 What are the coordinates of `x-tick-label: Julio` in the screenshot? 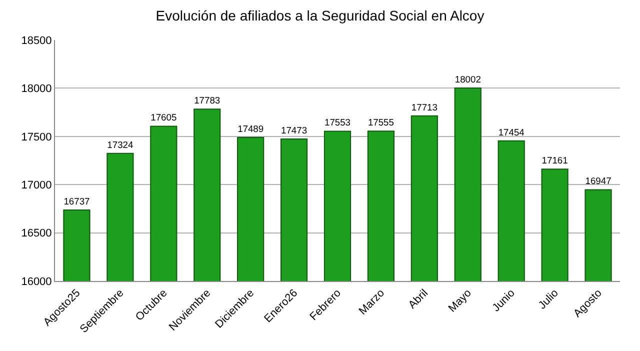 It's located at (548, 299).